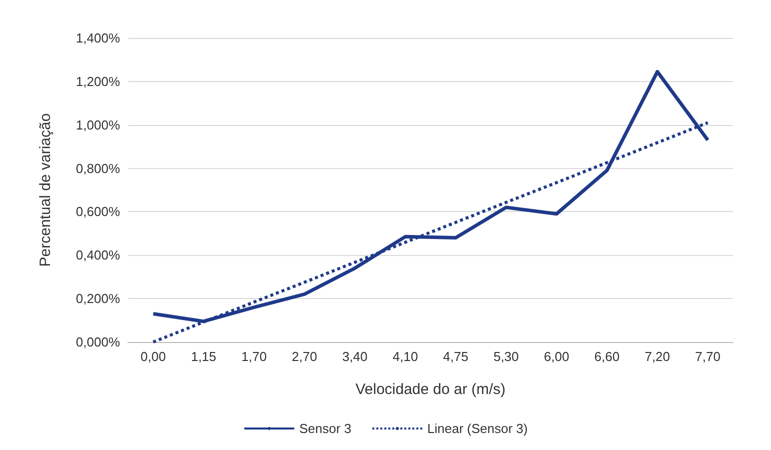 The width and height of the screenshot is (771, 450). What do you see at coordinates (45, 190) in the screenshot?
I see `y-axis-title: Percentual de variação` at bounding box center [45, 190].